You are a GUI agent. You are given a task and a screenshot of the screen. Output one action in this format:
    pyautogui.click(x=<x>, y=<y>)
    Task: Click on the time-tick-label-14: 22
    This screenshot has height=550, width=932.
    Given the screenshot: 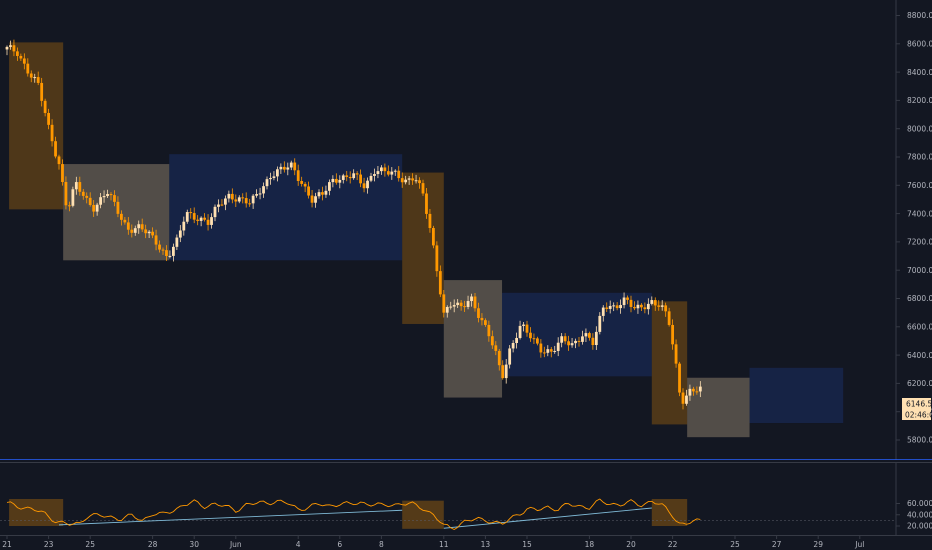 What is the action you would take?
    pyautogui.click(x=673, y=544)
    